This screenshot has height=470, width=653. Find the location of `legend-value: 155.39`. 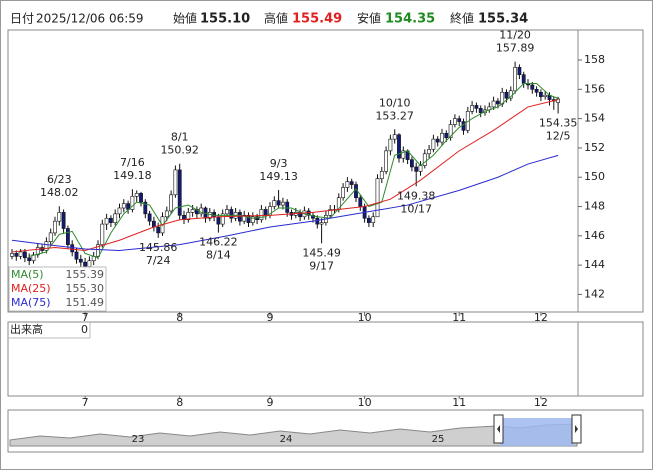

legend-value: 155.39 is located at coordinates (85, 274).